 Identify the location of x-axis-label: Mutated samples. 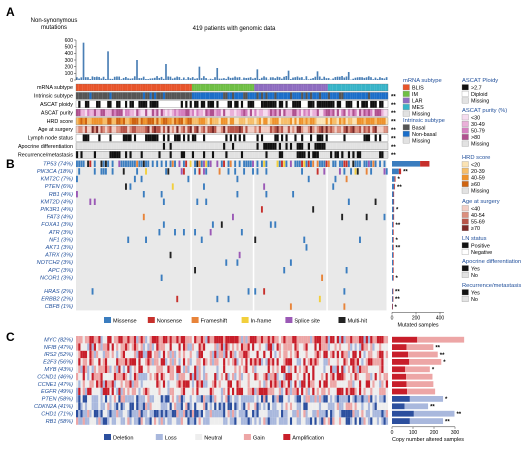
(417, 325).